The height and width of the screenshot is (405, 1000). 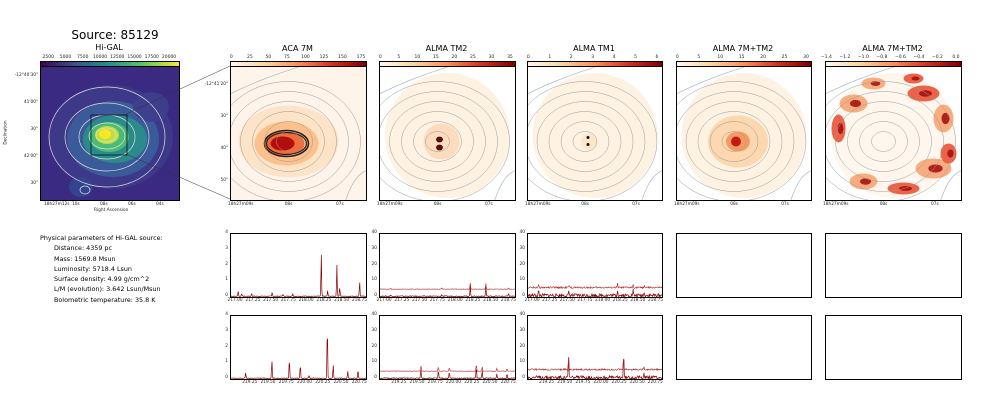 I want to click on negative-emission, so click(x=905, y=188).